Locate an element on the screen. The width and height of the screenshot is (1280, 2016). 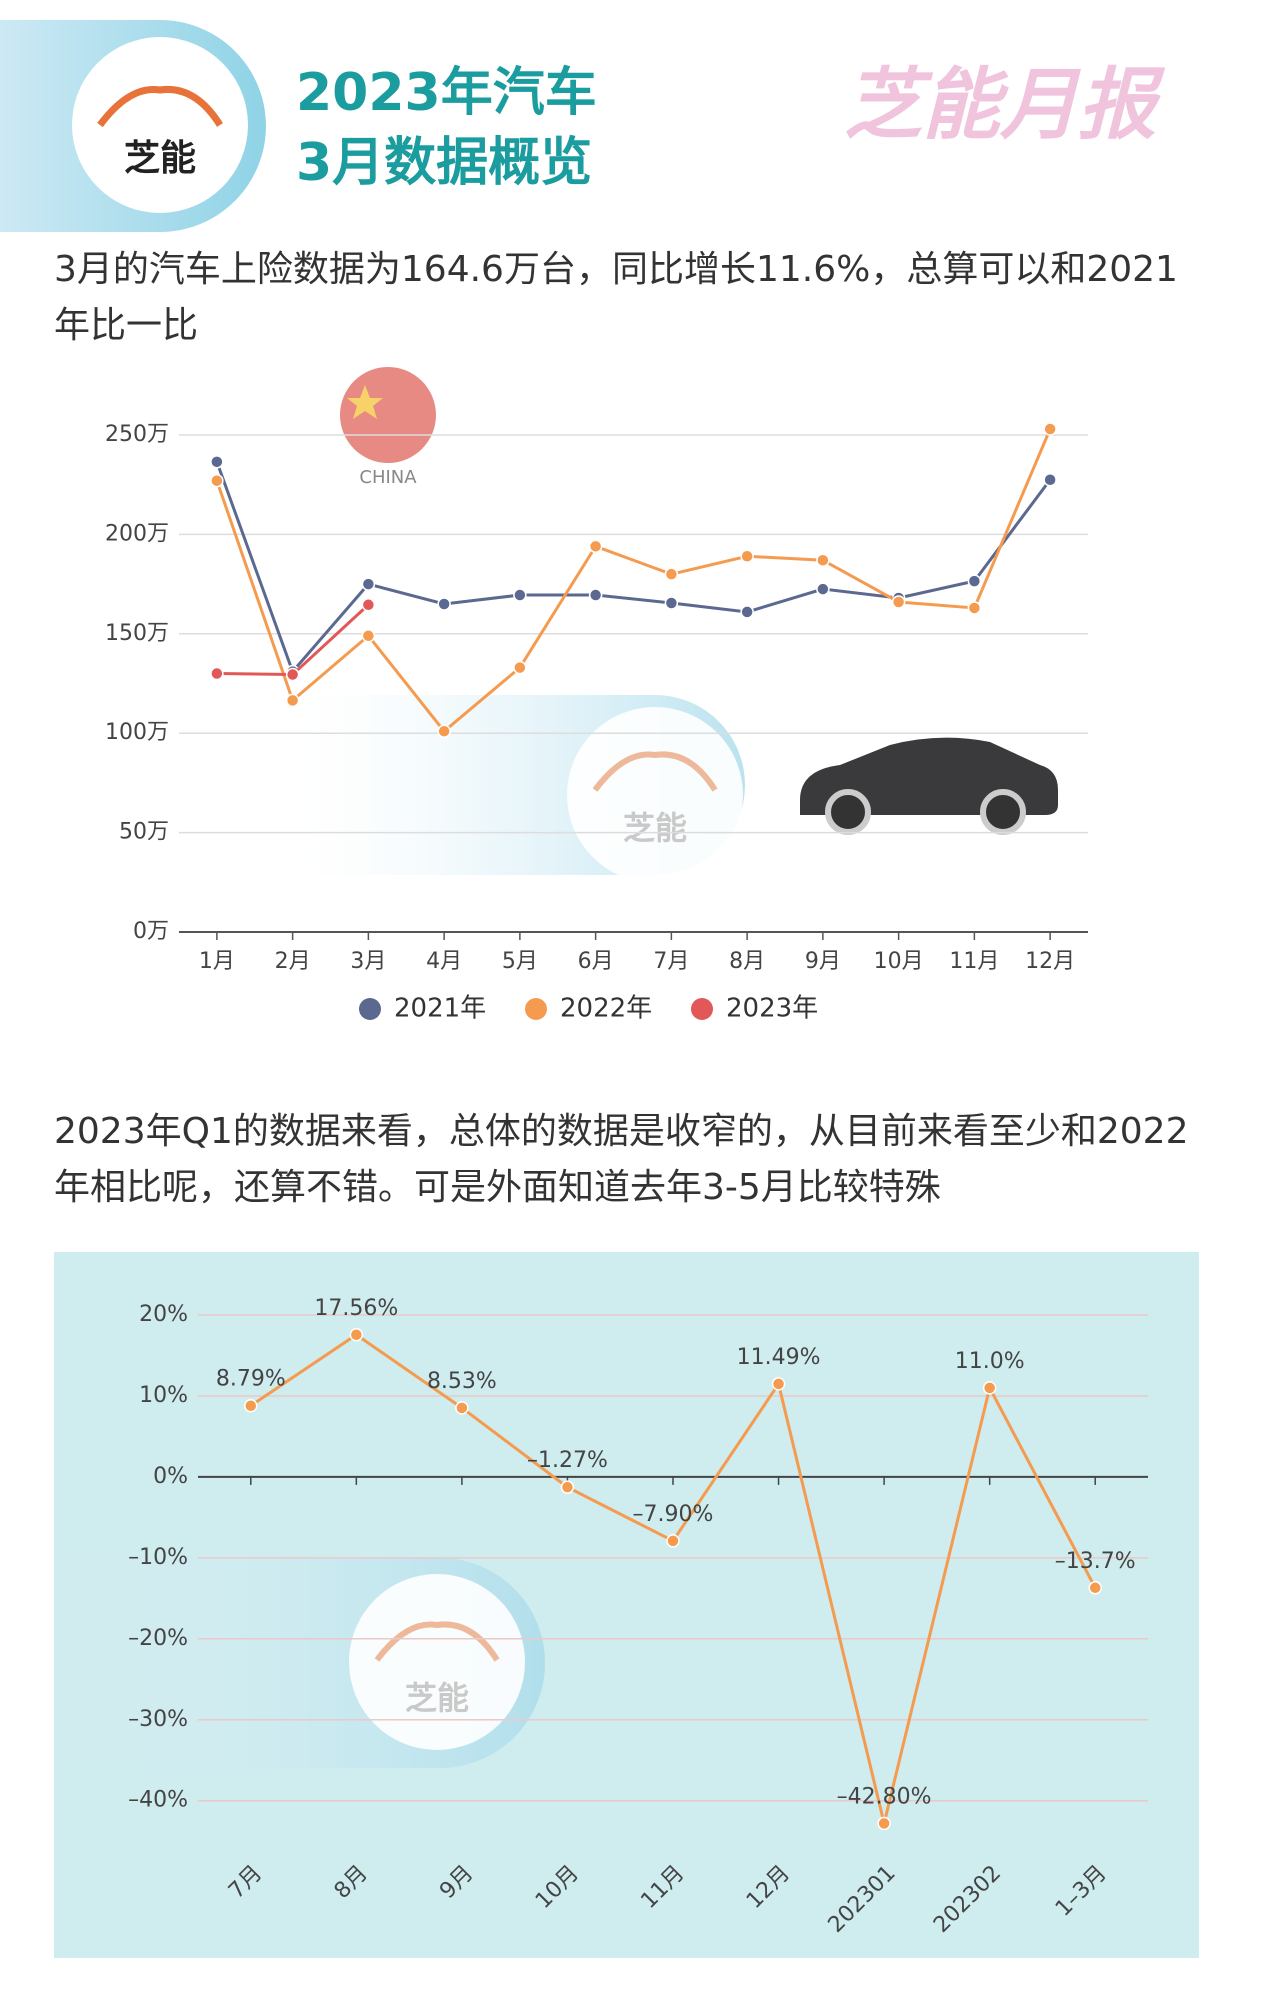
value-label: 8.53% is located at coordinates (462, 1381).